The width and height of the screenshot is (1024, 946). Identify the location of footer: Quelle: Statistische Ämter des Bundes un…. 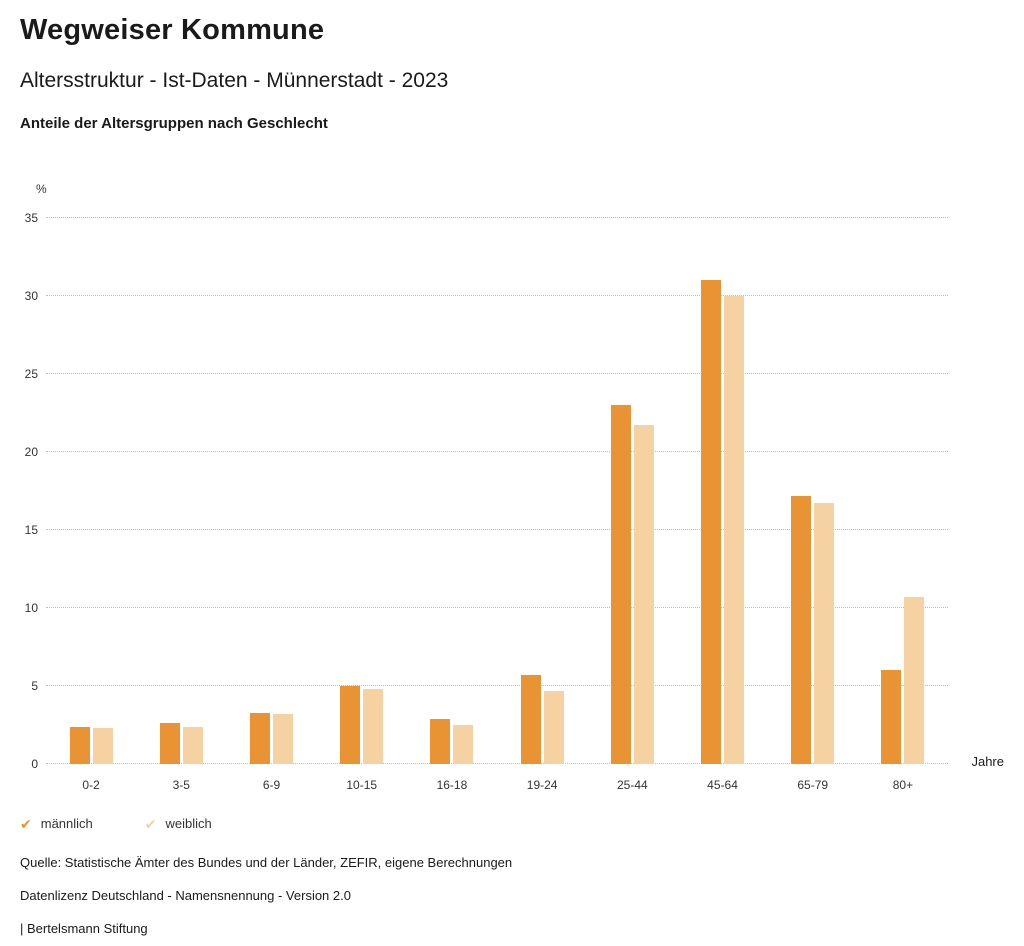
(512, 895).